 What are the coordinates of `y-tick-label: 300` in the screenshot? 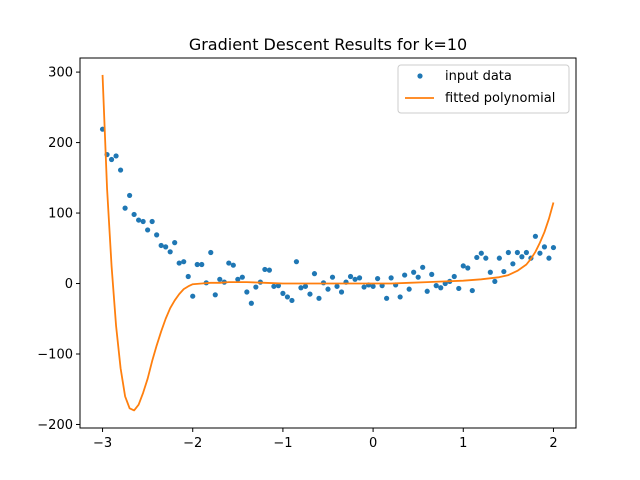 It's located at (60, 73).